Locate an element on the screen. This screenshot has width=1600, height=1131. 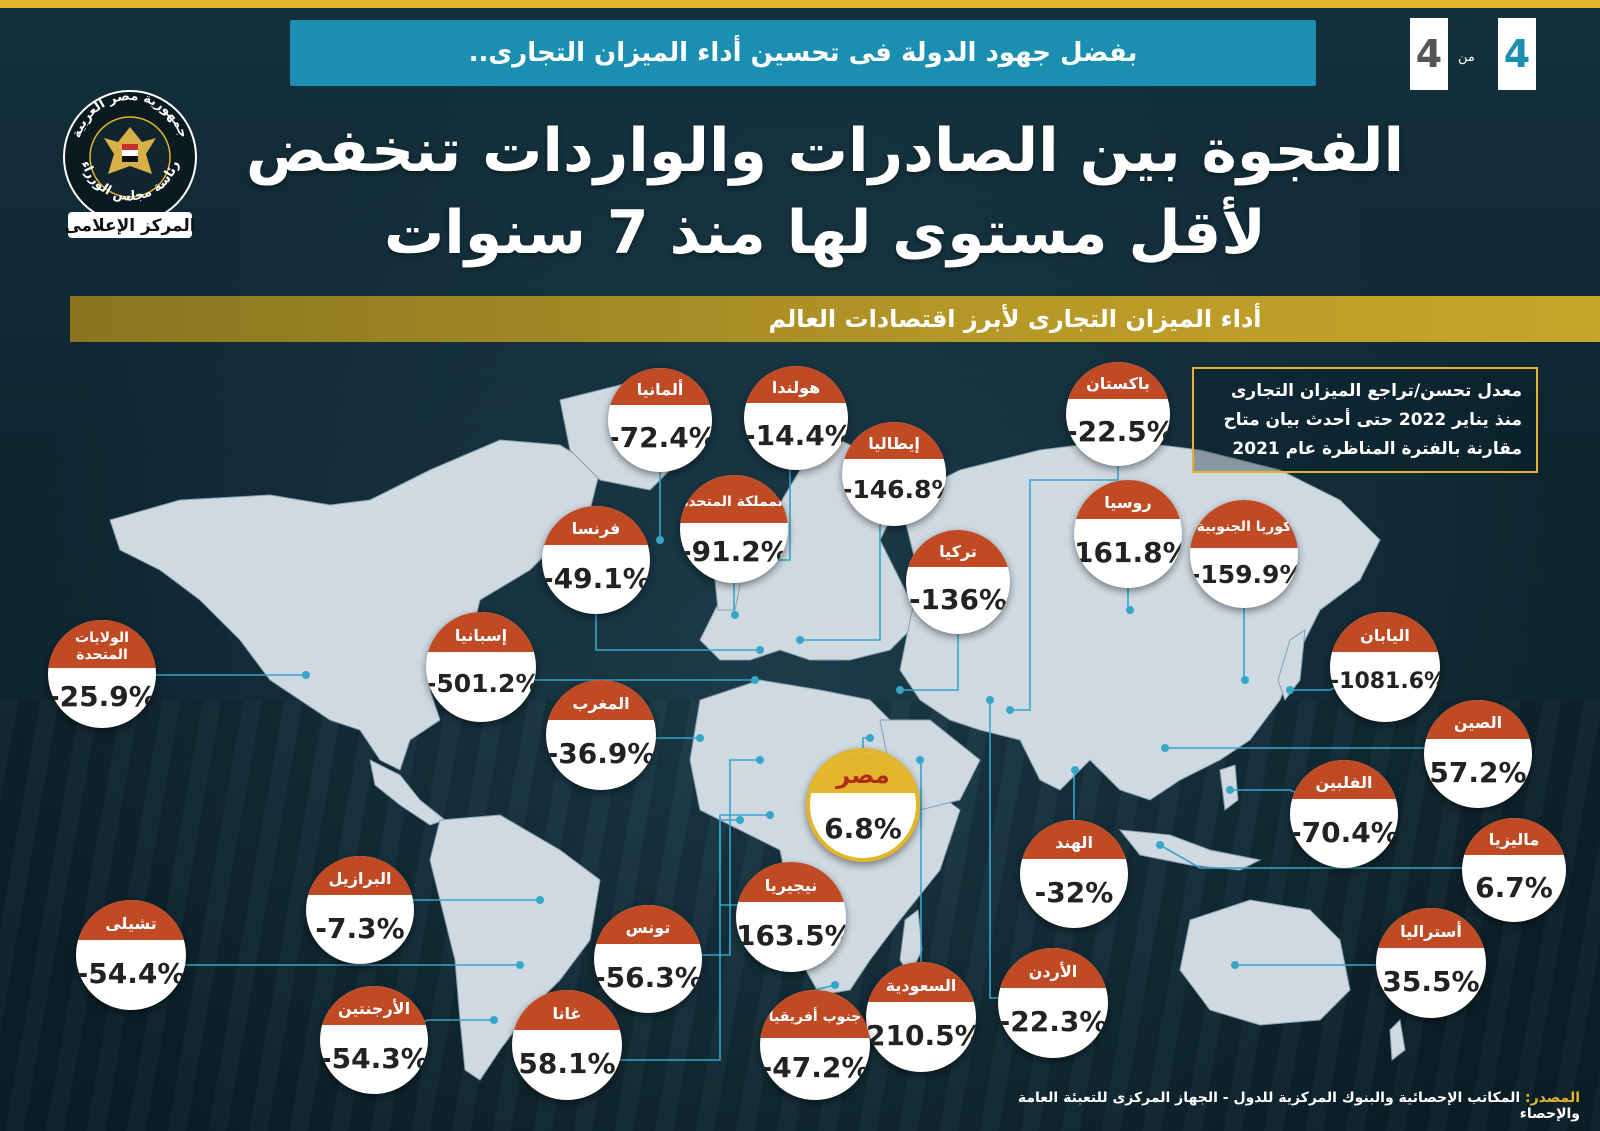
country-bubble: ألمانيا -72.4% is located at coordinates (660, 420).